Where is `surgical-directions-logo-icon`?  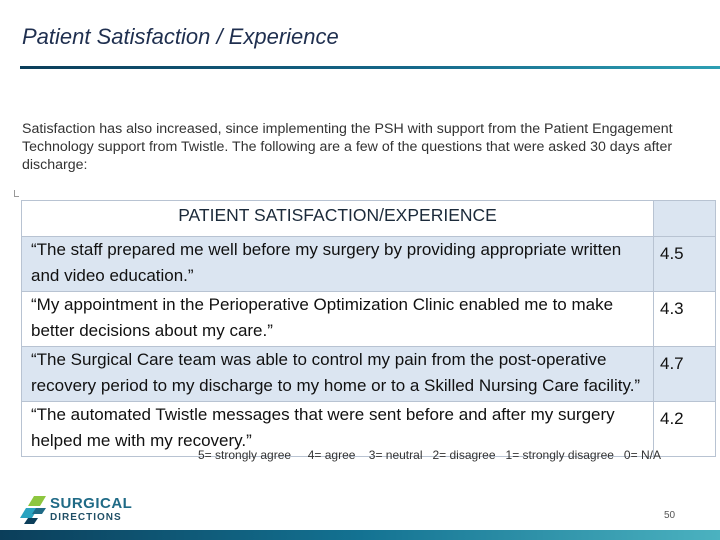
surgical-directions-logo-icon is located at coordinates (33, 510).